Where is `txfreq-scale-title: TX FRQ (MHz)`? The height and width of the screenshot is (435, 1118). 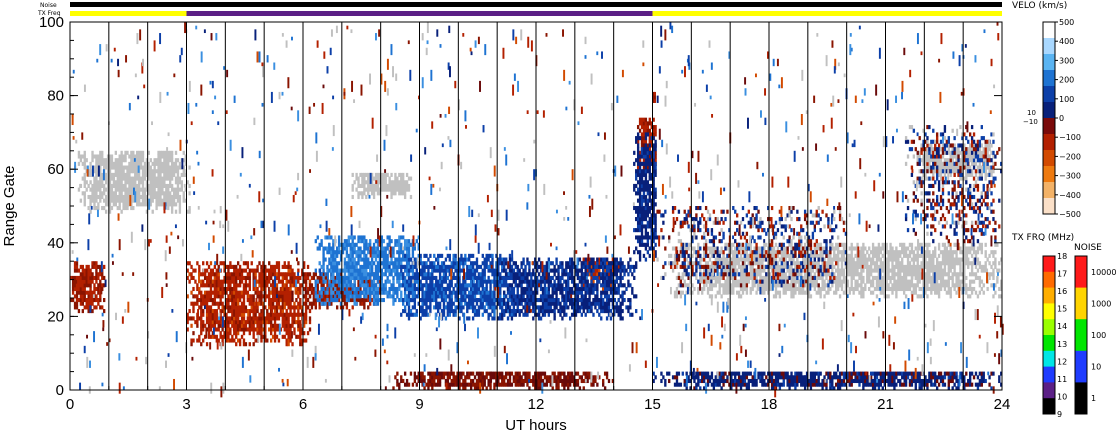 txfreq-scale-title: TX FRQ (MHz) is located at coordinates (1042, 238).